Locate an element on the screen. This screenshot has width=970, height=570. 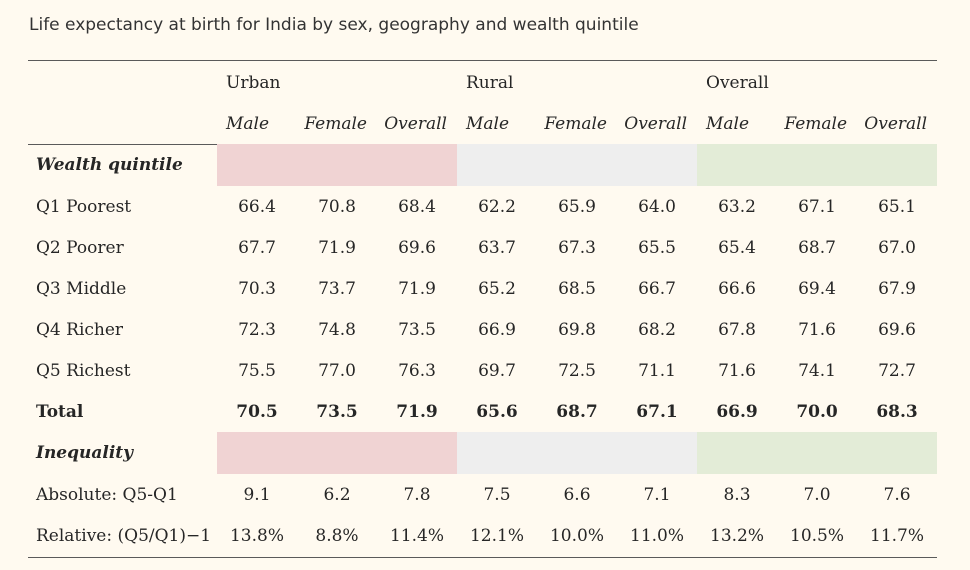
corner-cell is located at coordinates (122, 82).